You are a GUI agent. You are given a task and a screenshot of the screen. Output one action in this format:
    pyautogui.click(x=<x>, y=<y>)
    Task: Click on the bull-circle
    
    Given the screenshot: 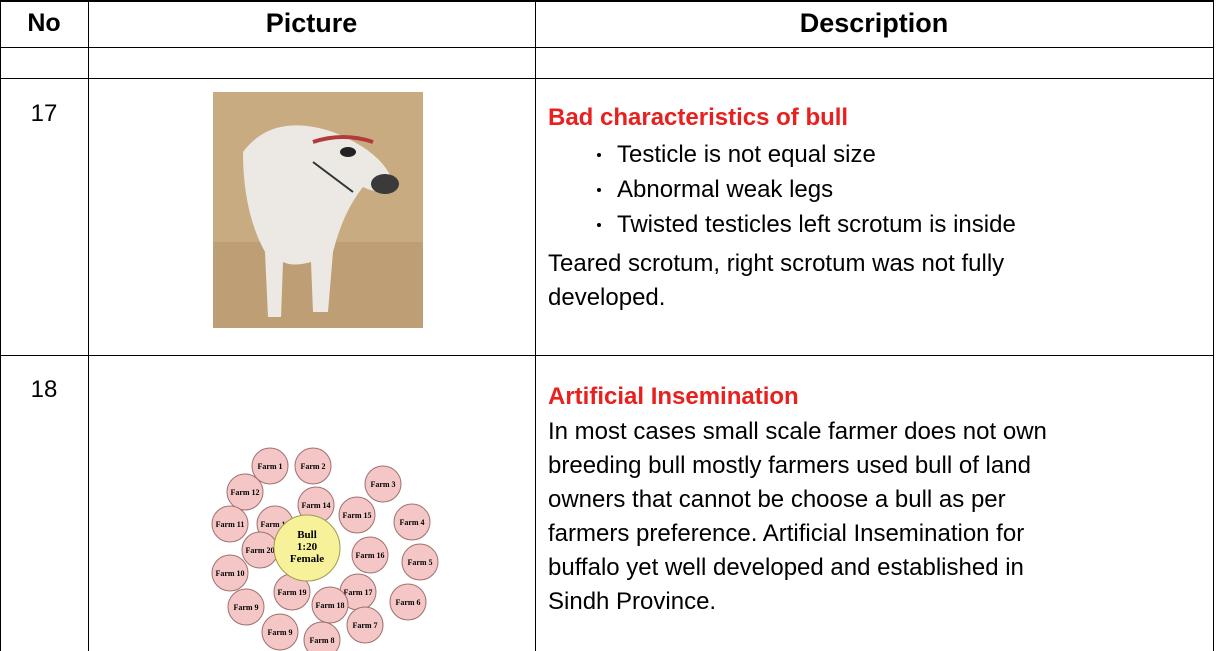 What is the action you would take?
    pyautogui.click(x=307, y=548)
    